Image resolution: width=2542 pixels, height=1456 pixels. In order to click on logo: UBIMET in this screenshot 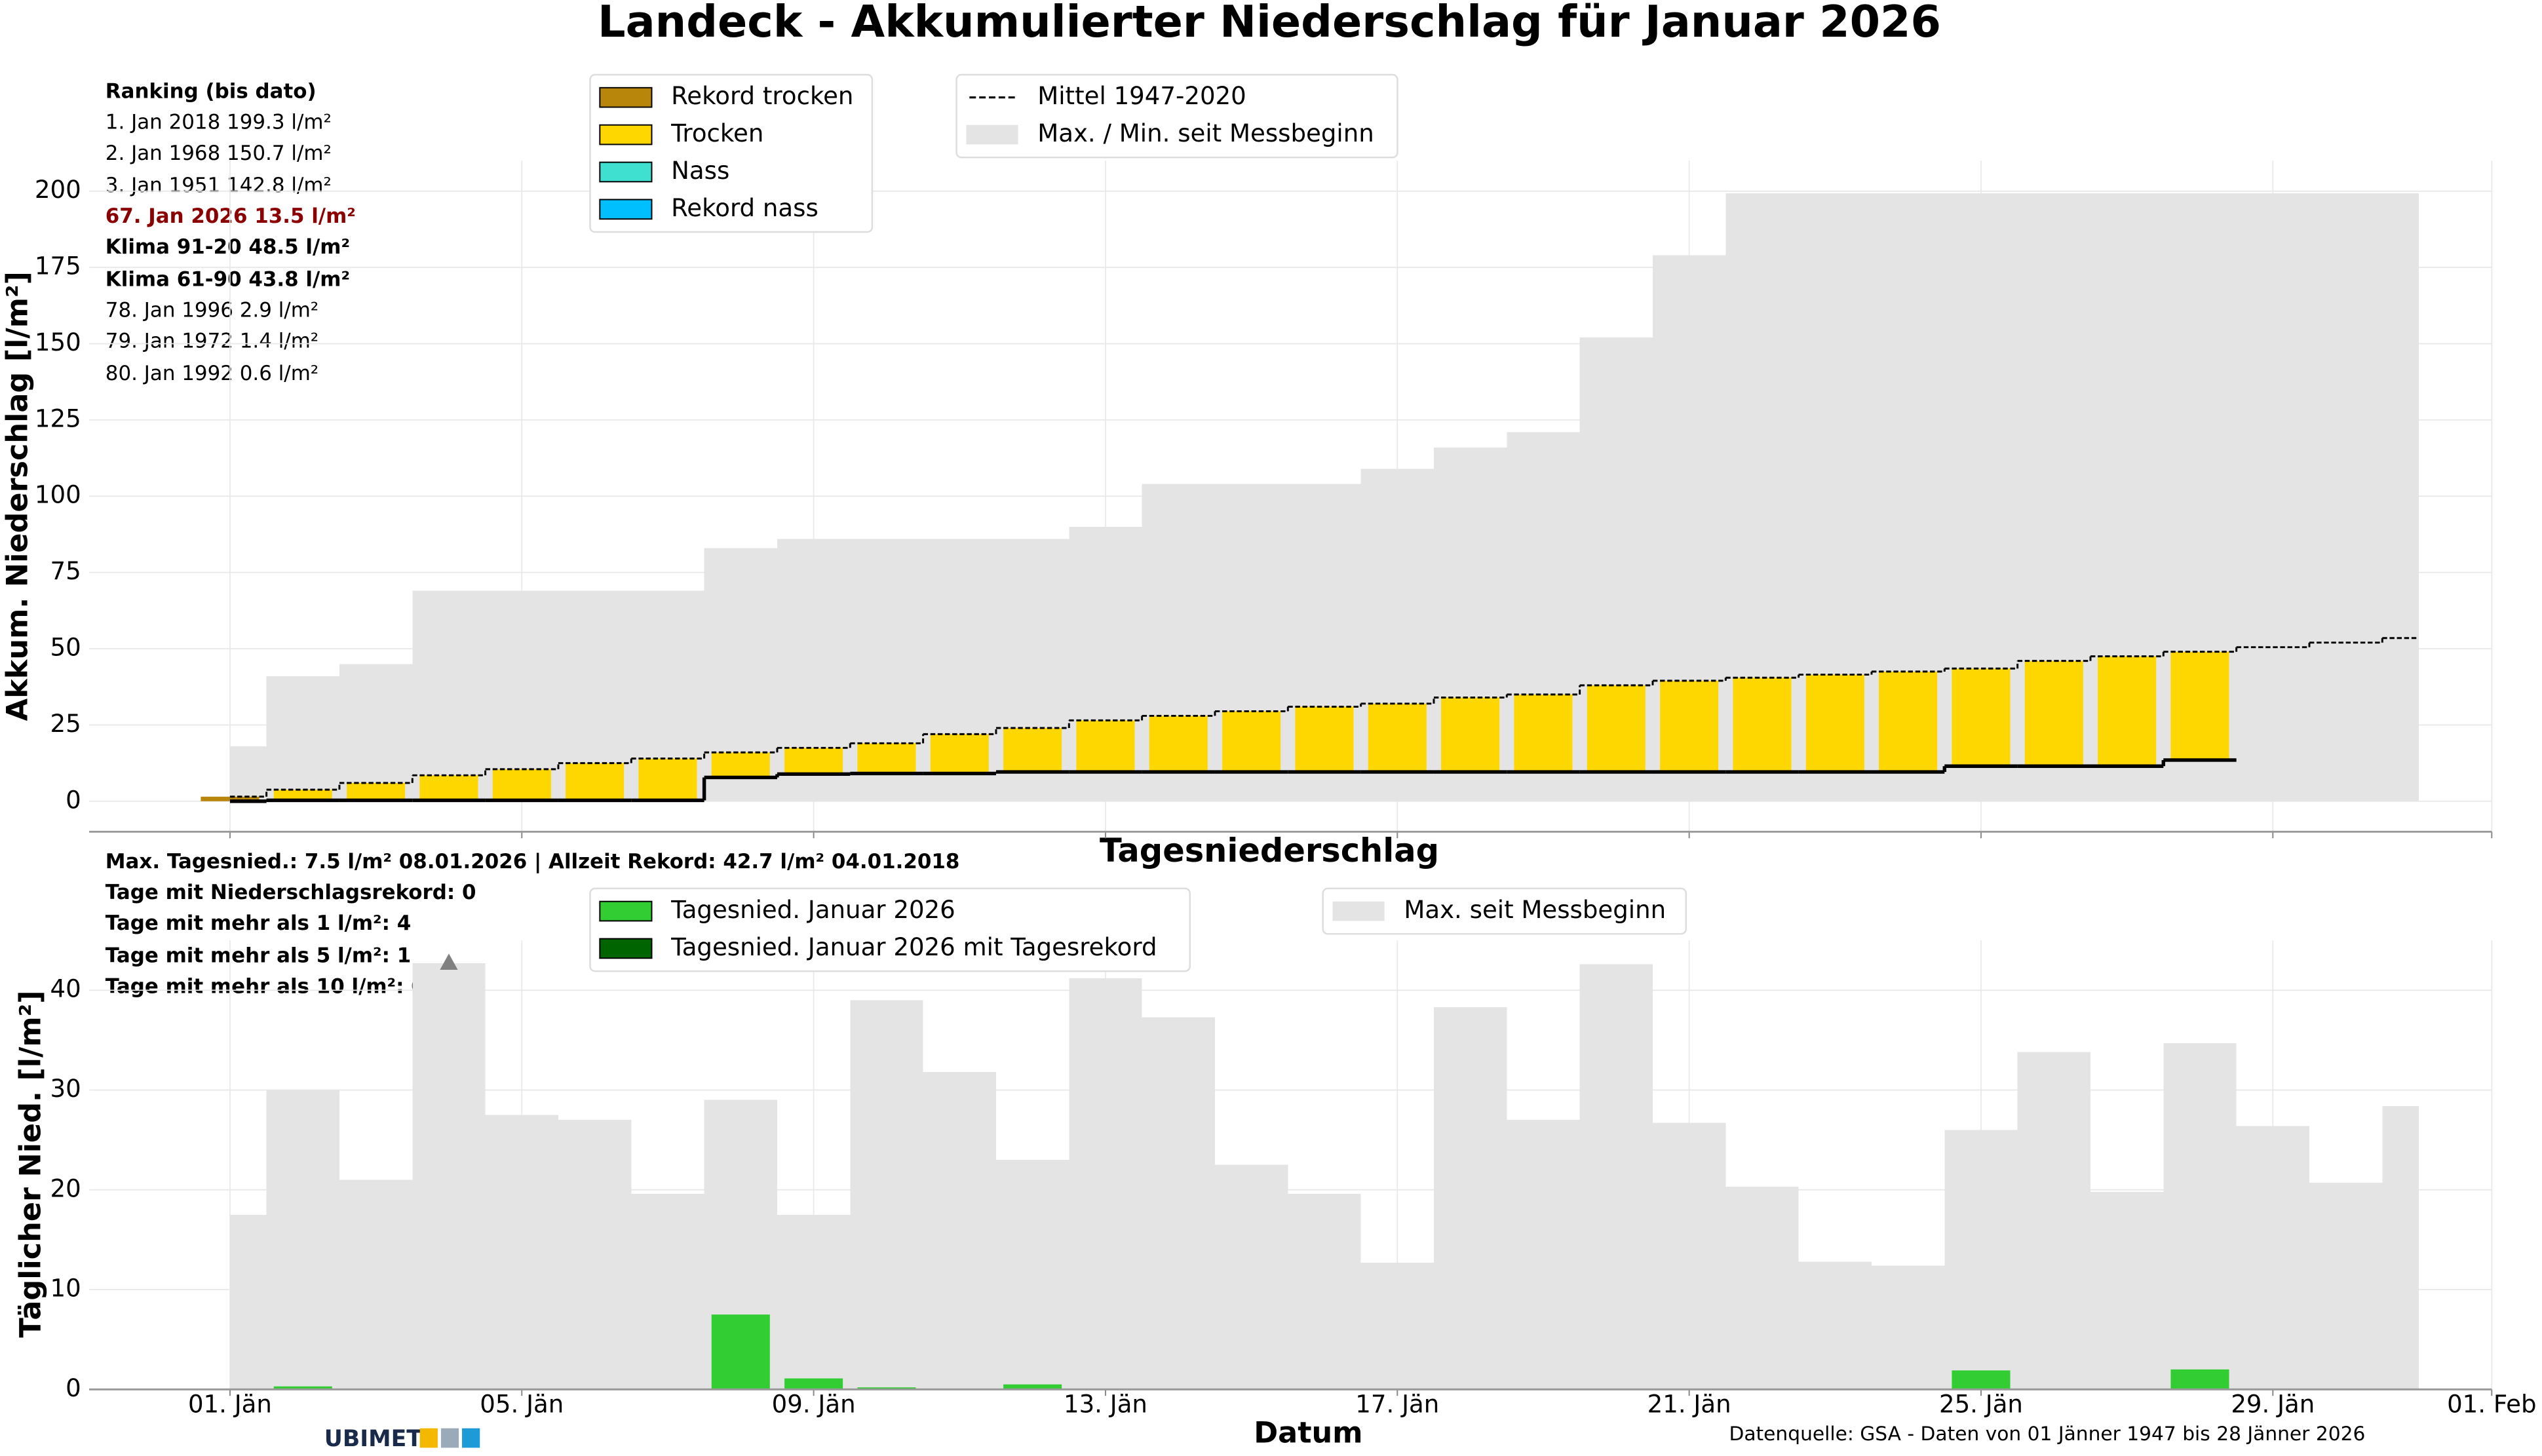, I will do `click(402, 1439)`.